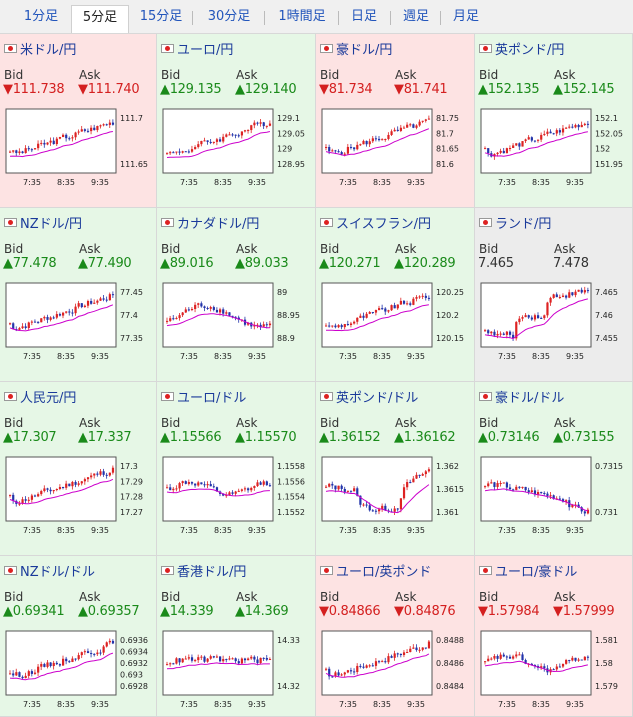 This screenshot has width=633, height=717. Describe the element at coordinates (129, 466) in the screenshot. I see `y-tick-label: 17.3` at that location.